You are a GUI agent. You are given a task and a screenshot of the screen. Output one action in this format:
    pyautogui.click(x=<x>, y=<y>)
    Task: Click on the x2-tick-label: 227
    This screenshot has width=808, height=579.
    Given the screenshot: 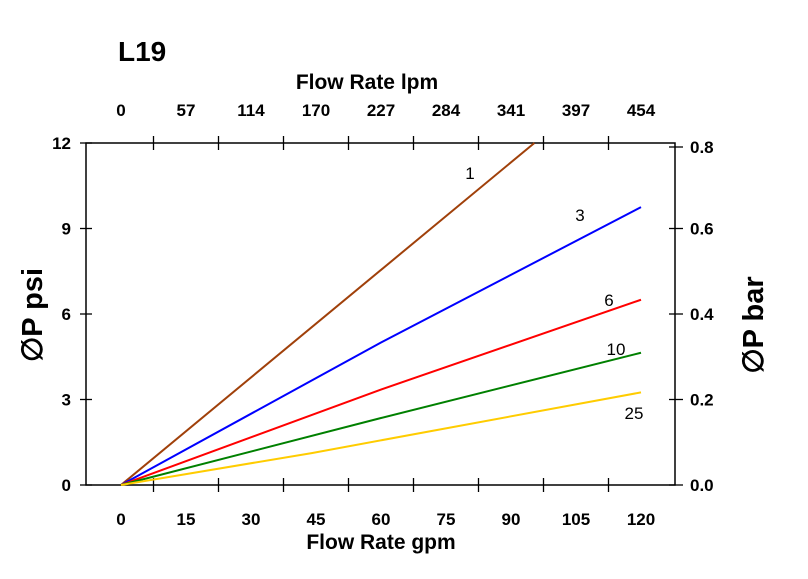 What is the action you would take?
    pyautogui.click(x=381, y=110)
    